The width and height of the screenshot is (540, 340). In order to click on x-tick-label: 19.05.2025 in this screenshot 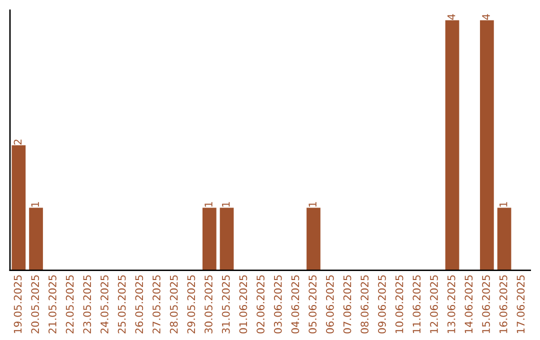, I will do `click(18, 304)`.